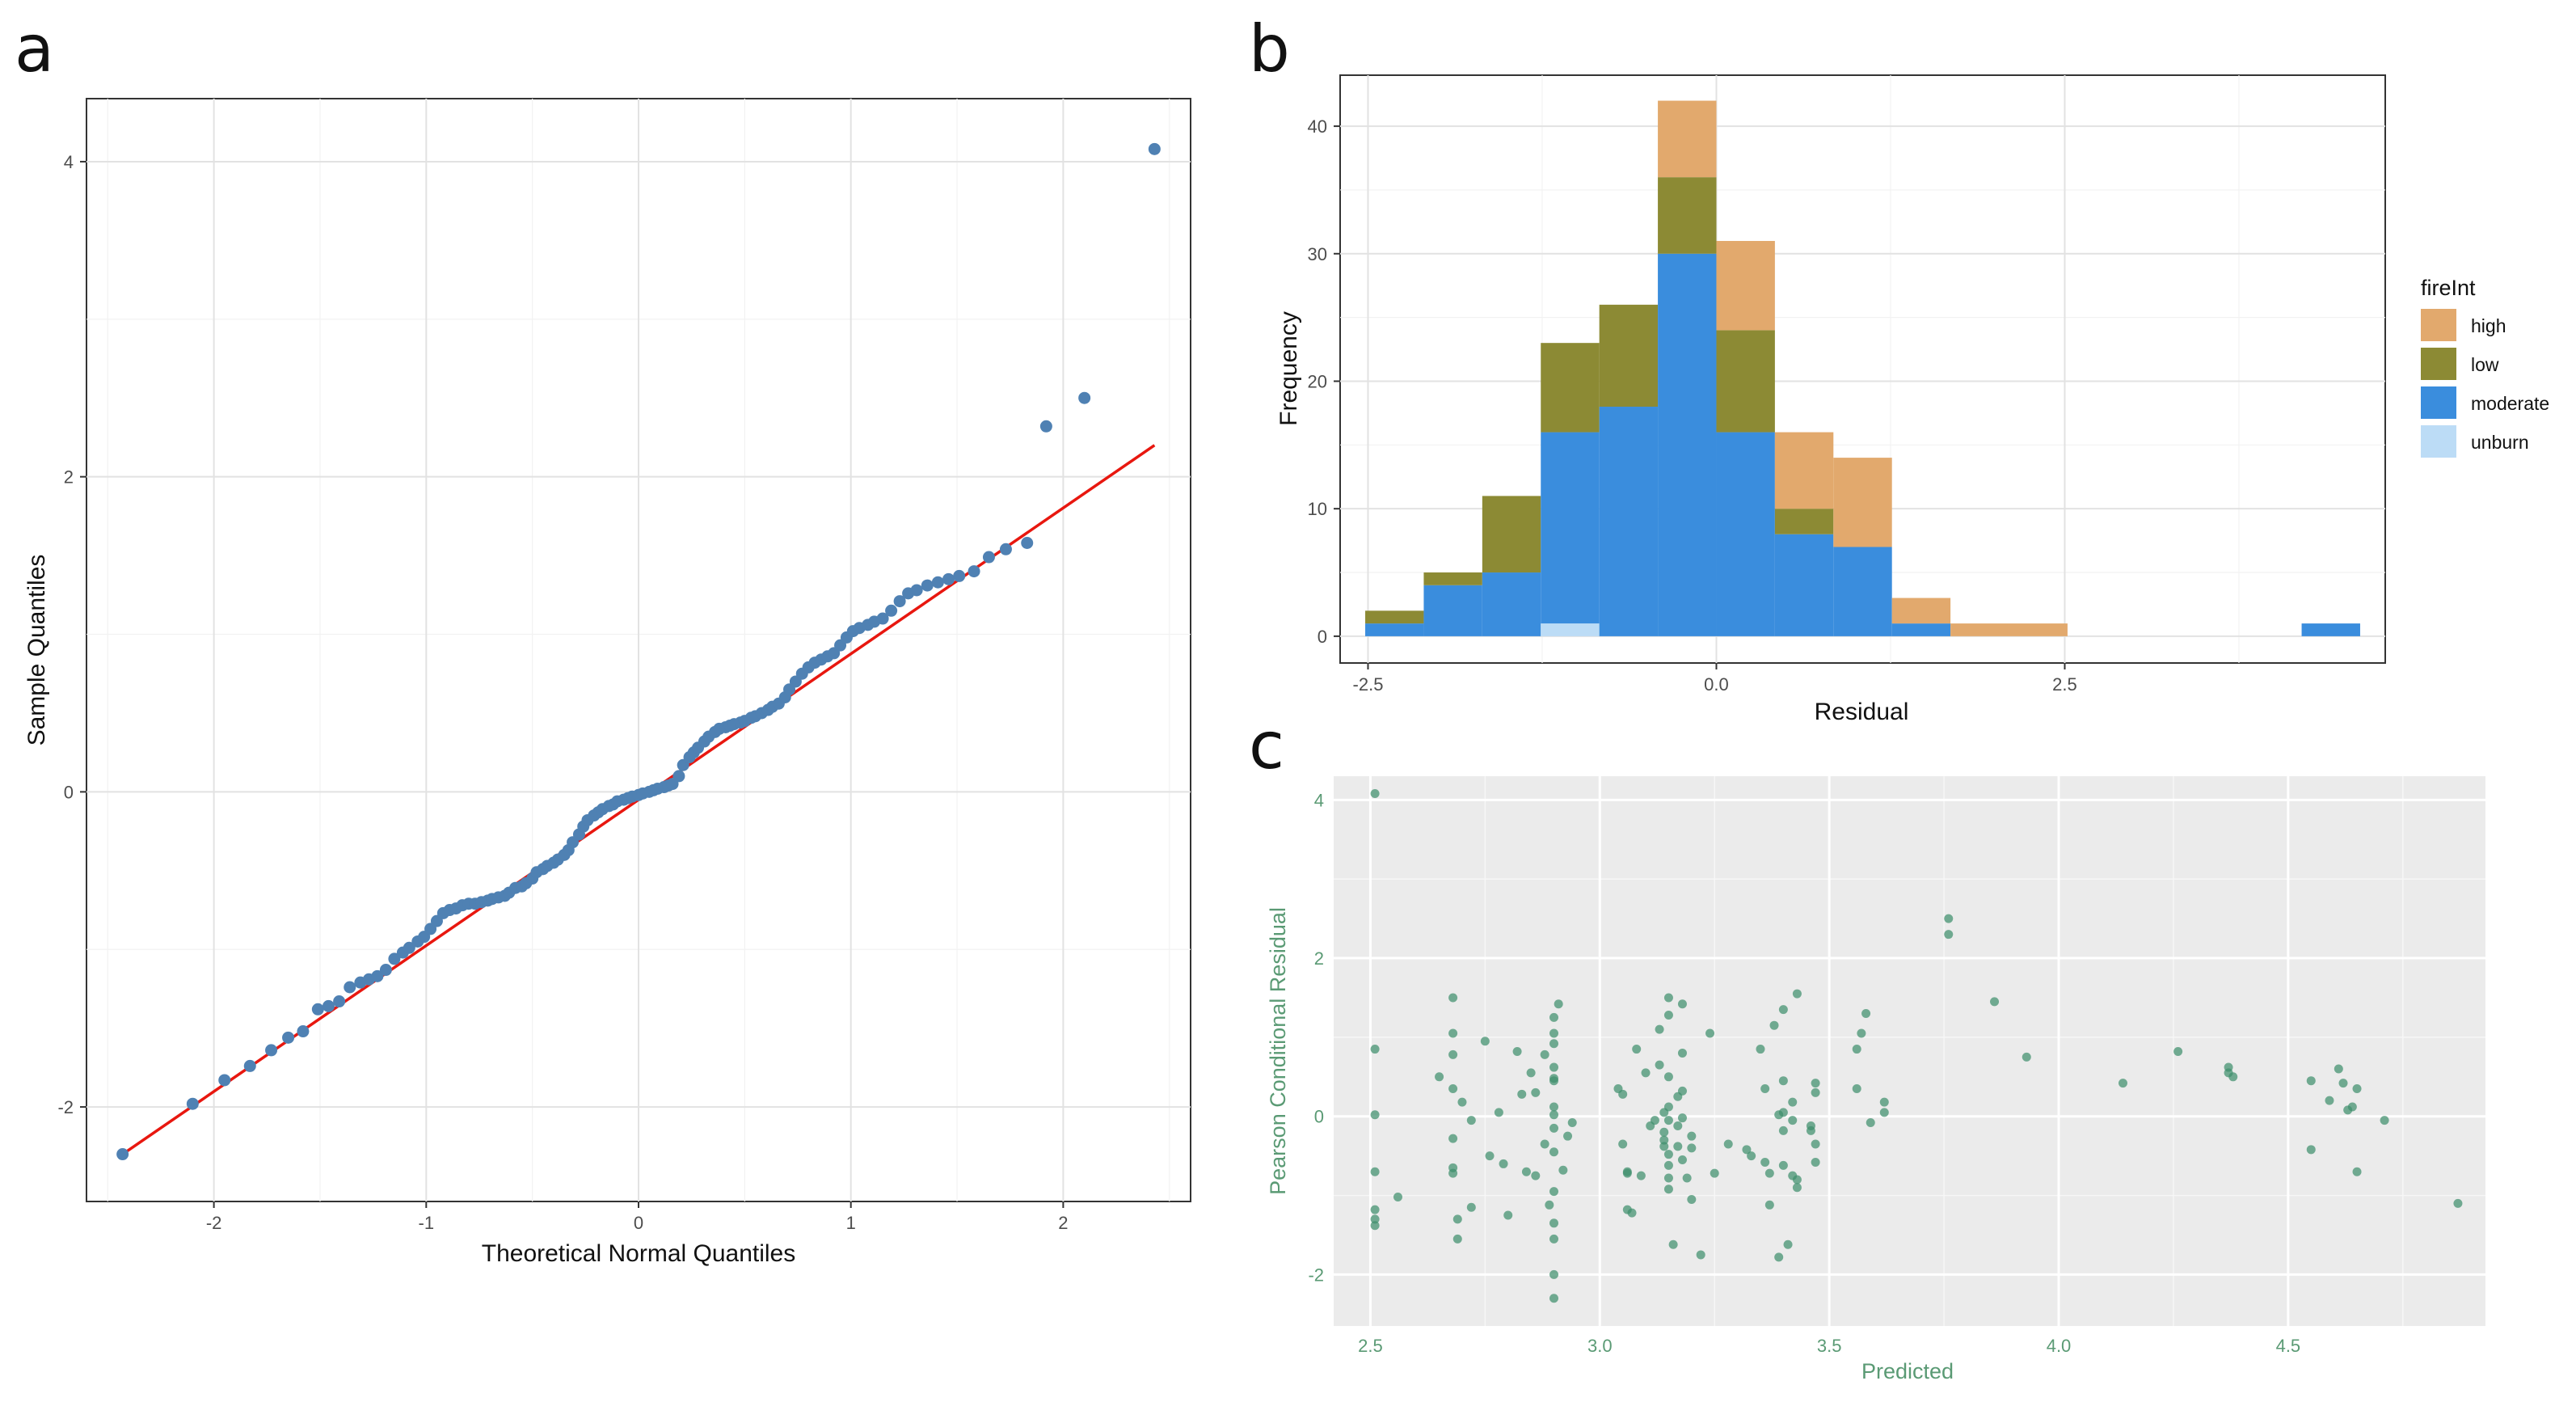 This screenshot has height=1402, width=2576. Describe the element at coordinates (1267, 746) in the screenshot. I see `panel-label-c: c` at that location.